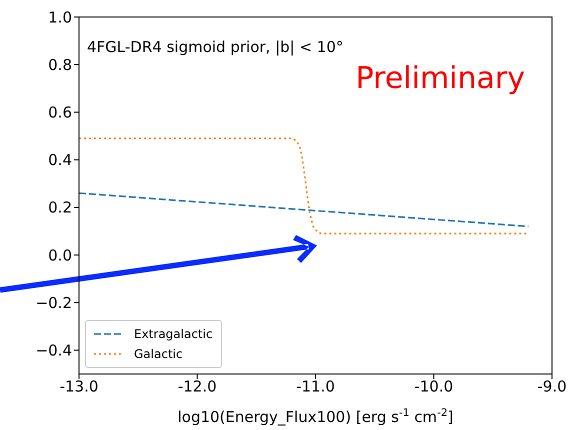 Image resolution: width=575 pixels, height=430 pixels. What do you see at coordinates (316, 416) in the screenshot?
I see `x-axis-title: log10(Energy_Flux100) [erg s$^{-1}$ cm$^{-2}$]` at bounding box center [316, 416].